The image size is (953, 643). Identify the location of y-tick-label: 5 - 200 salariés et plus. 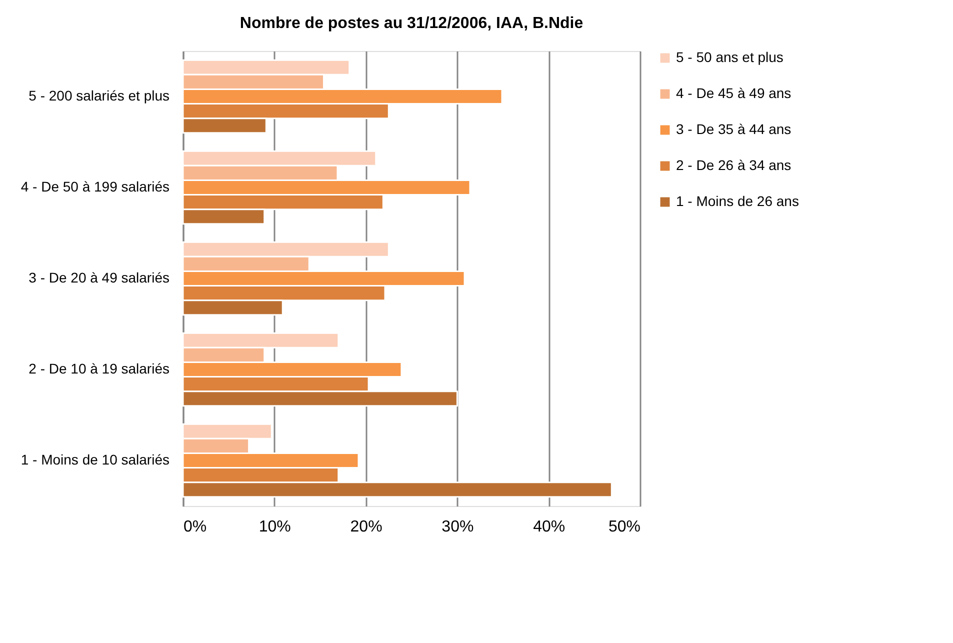
(99, 96).